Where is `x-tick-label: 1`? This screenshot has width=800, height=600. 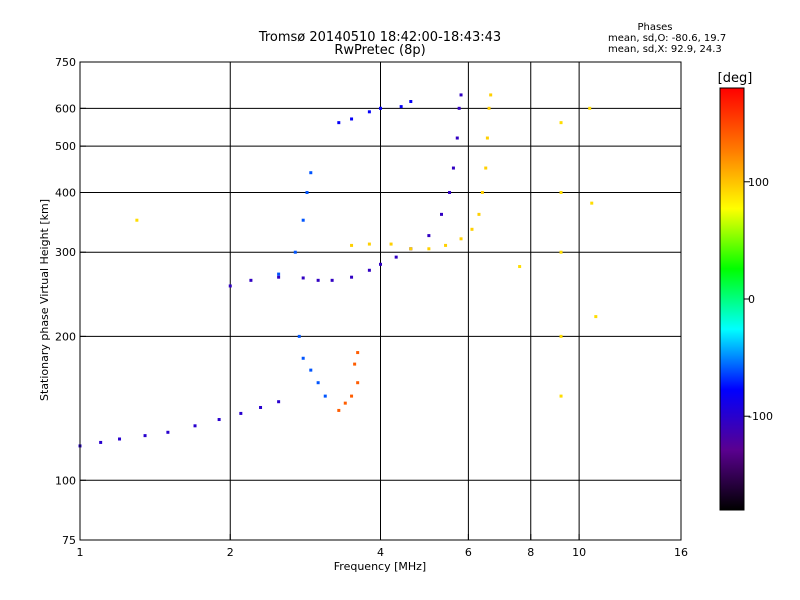 x-tick-label: 1 is located at coordinates (80, 552).